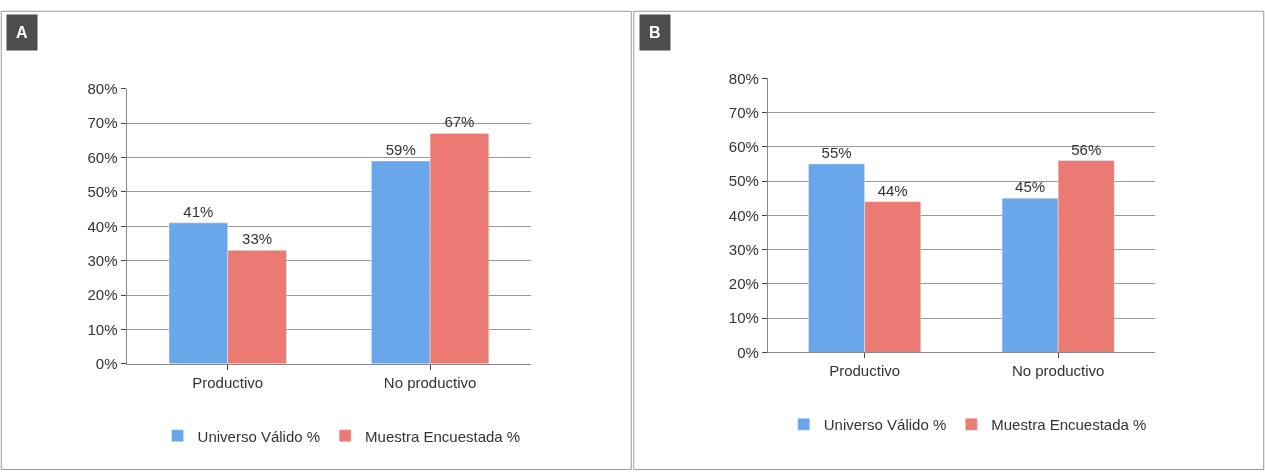  Describe the element at coordinates (1086, 149) in the screenshot. I see `data-label: 56%` at that location.